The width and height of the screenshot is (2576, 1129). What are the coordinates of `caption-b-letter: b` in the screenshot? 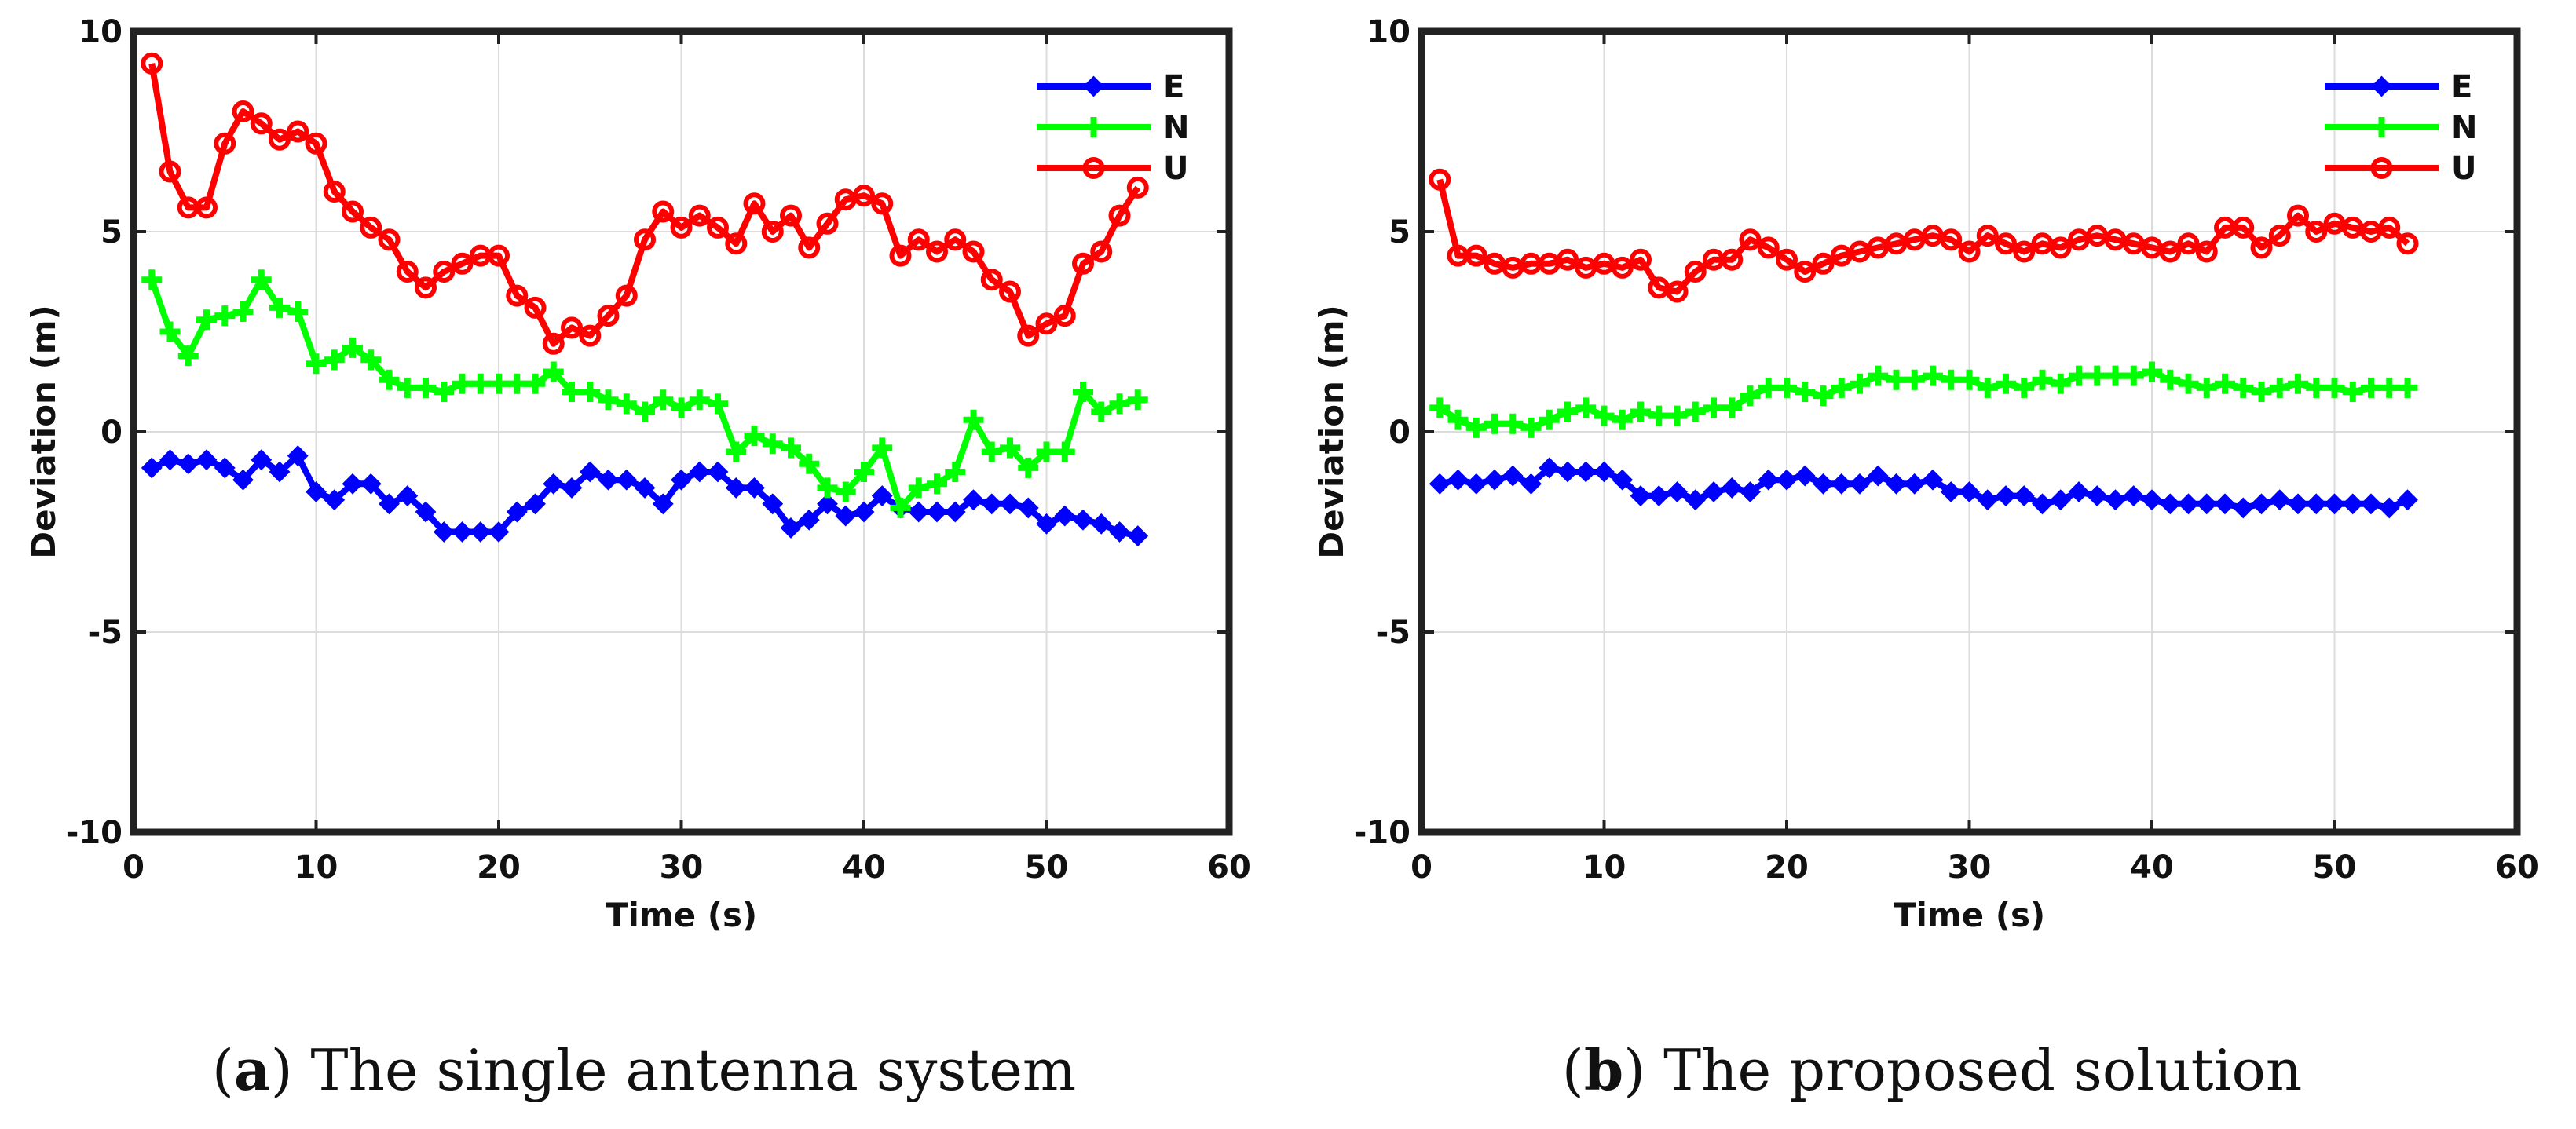 It's located at (1604, 1069).